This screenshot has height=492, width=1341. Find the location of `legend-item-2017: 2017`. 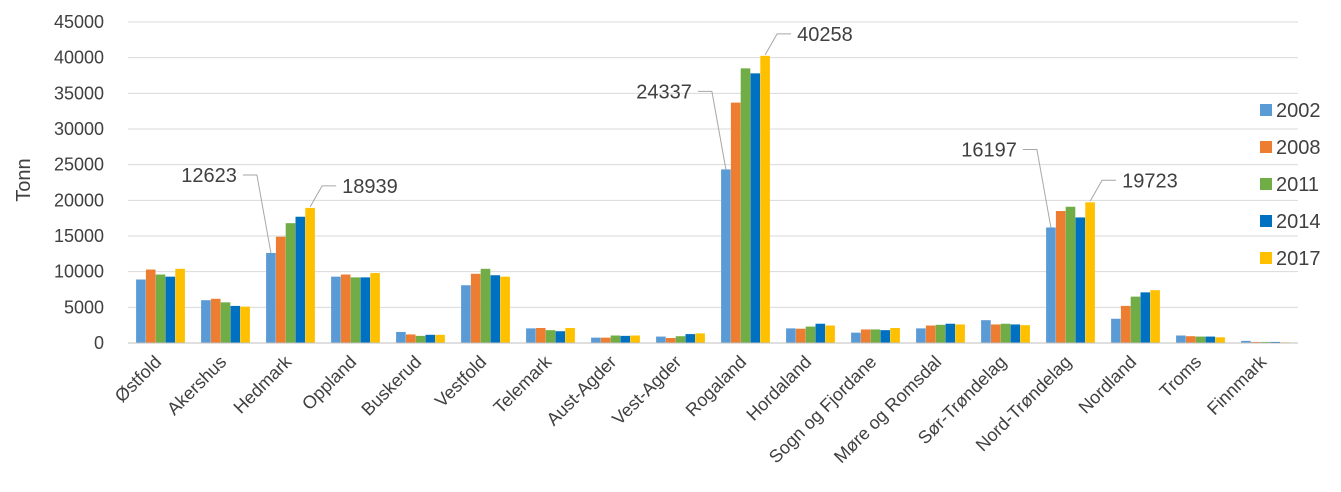

legend-item-2017: 2017 is located at coordinates (1290, 259).